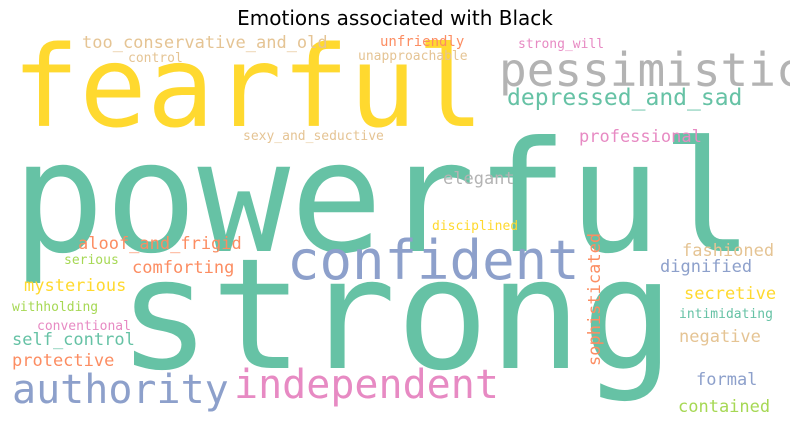 The width and height of the screenshot is (790, 429). What do you see at coordinates (644, 70) in the screenshot?
I see `word-pessimistic: pessimistic` at bounding box center [644, 70].